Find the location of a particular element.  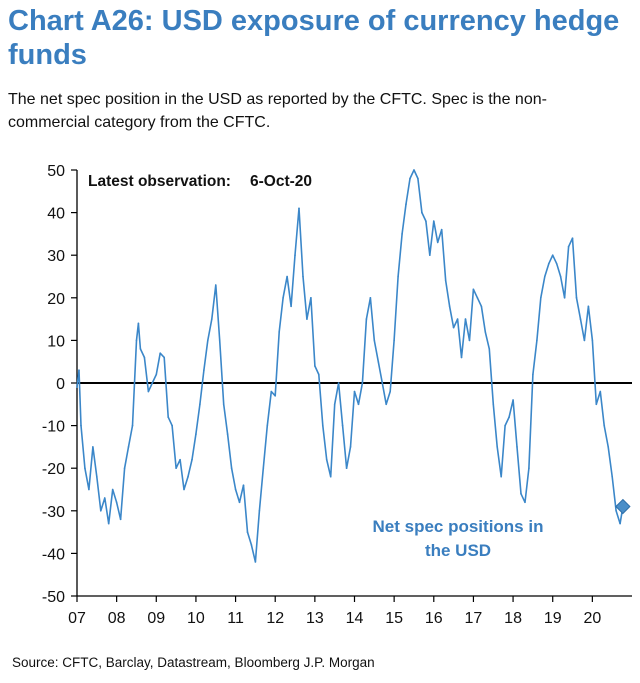

x-tick-label: 09 is located at coordinates (156, 618).